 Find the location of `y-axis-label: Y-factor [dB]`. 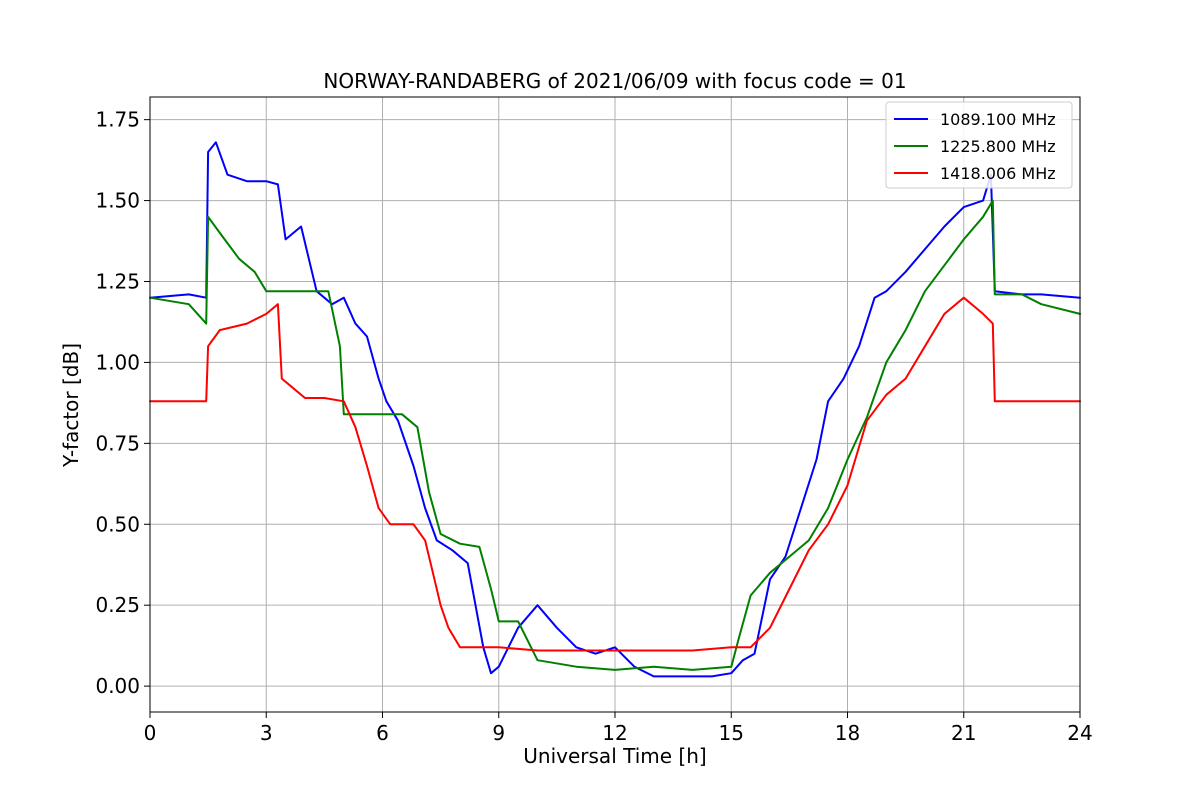

y-axis-label: Y-factor [dB] is located at coordinates (71, 405).